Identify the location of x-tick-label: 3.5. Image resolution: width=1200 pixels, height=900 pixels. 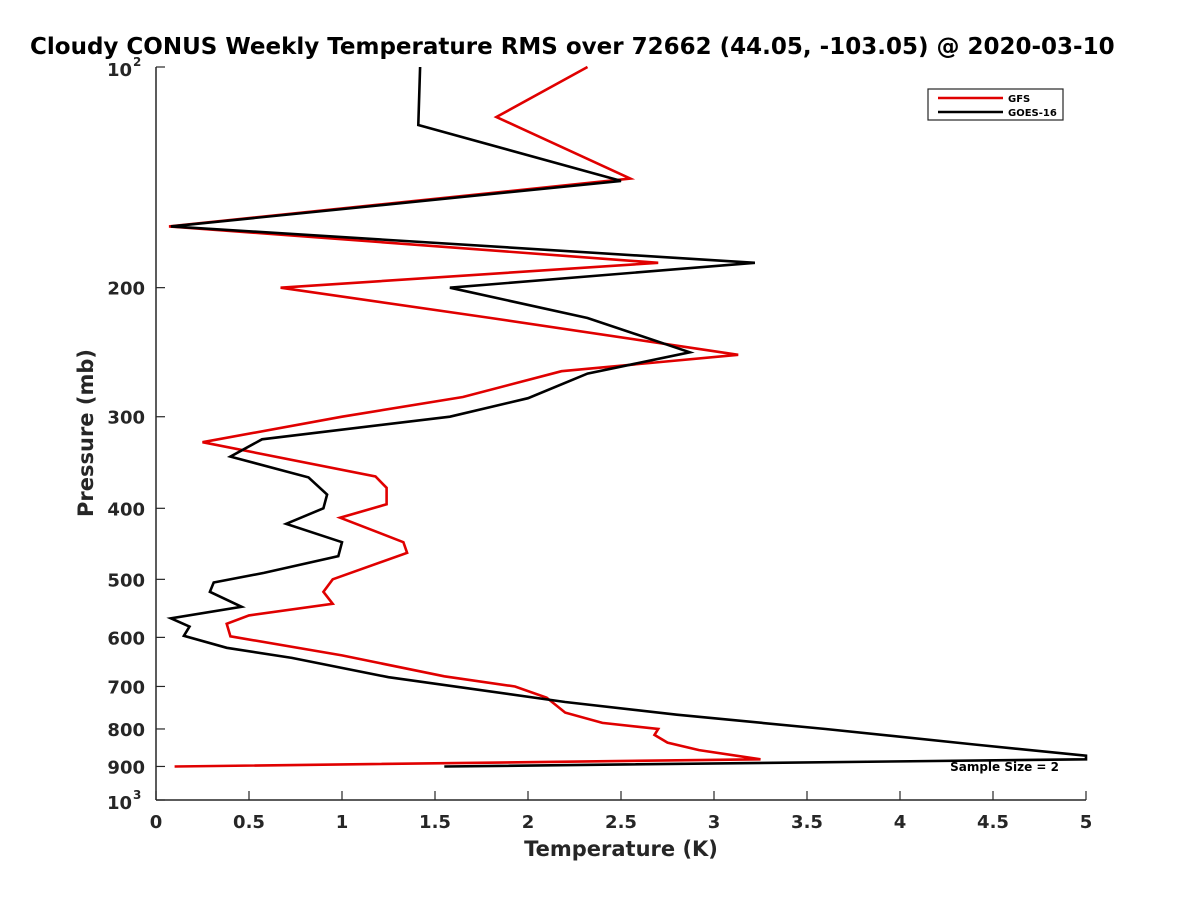
(807, 822).